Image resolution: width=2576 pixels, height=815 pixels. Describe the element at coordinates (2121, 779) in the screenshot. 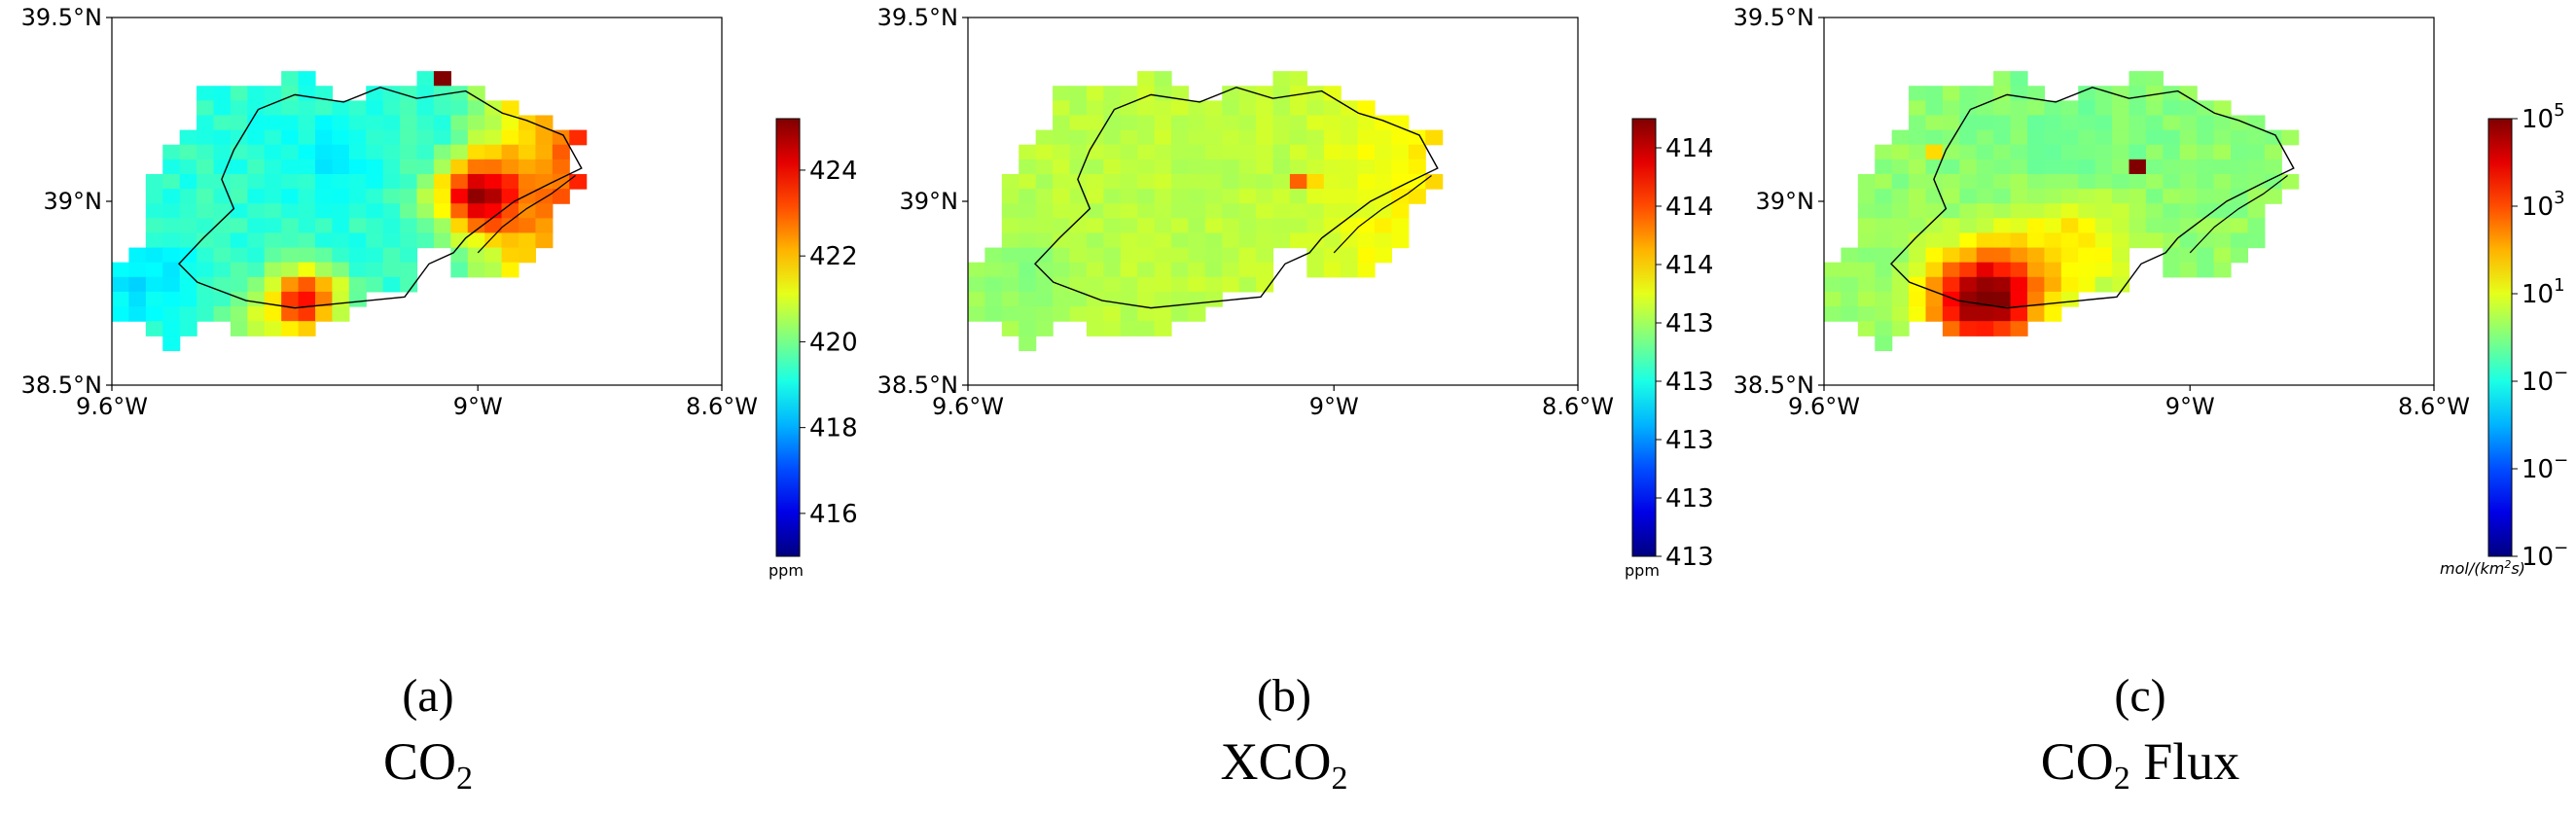

I see `panel-c-title-sub: 2` at that location.